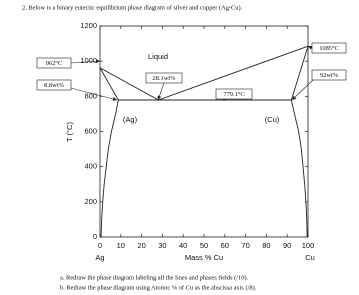  What do you see at coordinates (100, 245) in the screenshot?
I see `x-tick-label: 0` at bounding box center [100, 245].